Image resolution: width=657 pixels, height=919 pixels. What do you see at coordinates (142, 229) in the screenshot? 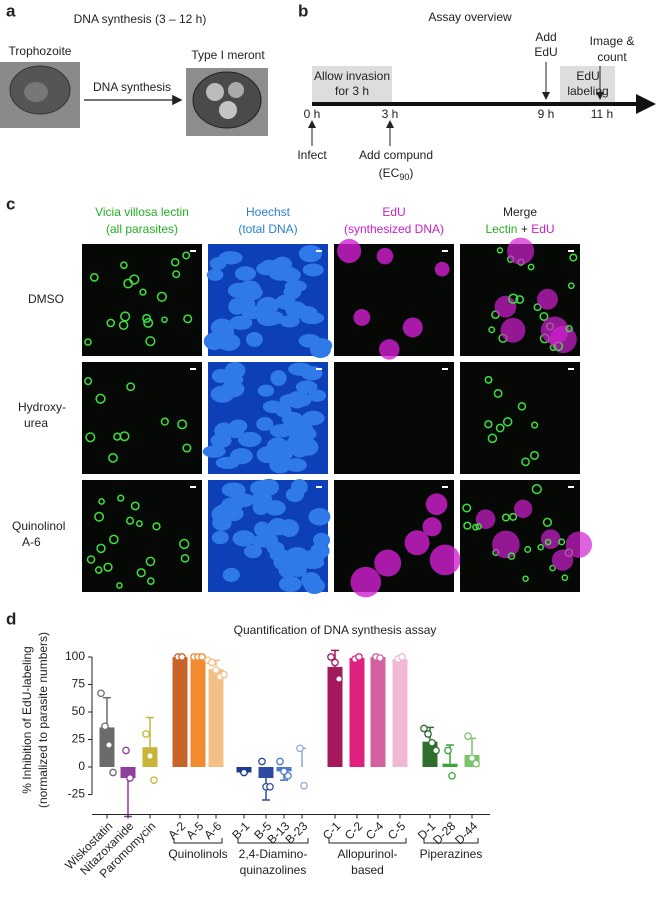
I see `column-header: (all parasites)` at bounding box center [142, 229].